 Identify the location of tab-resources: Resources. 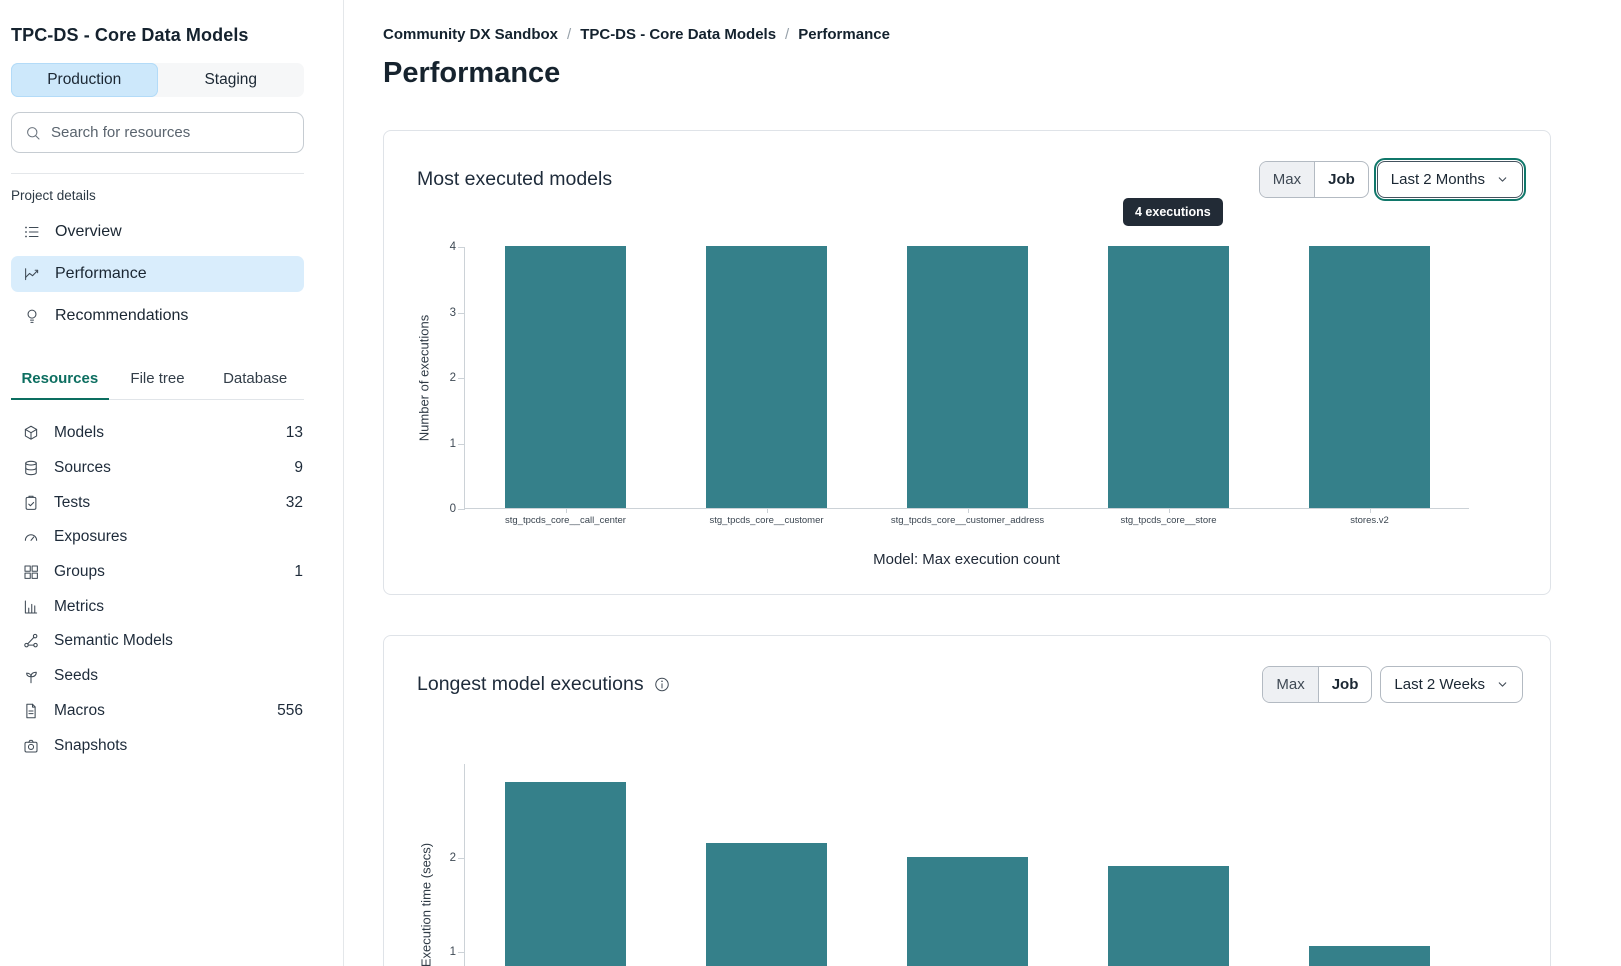
(60, 380).